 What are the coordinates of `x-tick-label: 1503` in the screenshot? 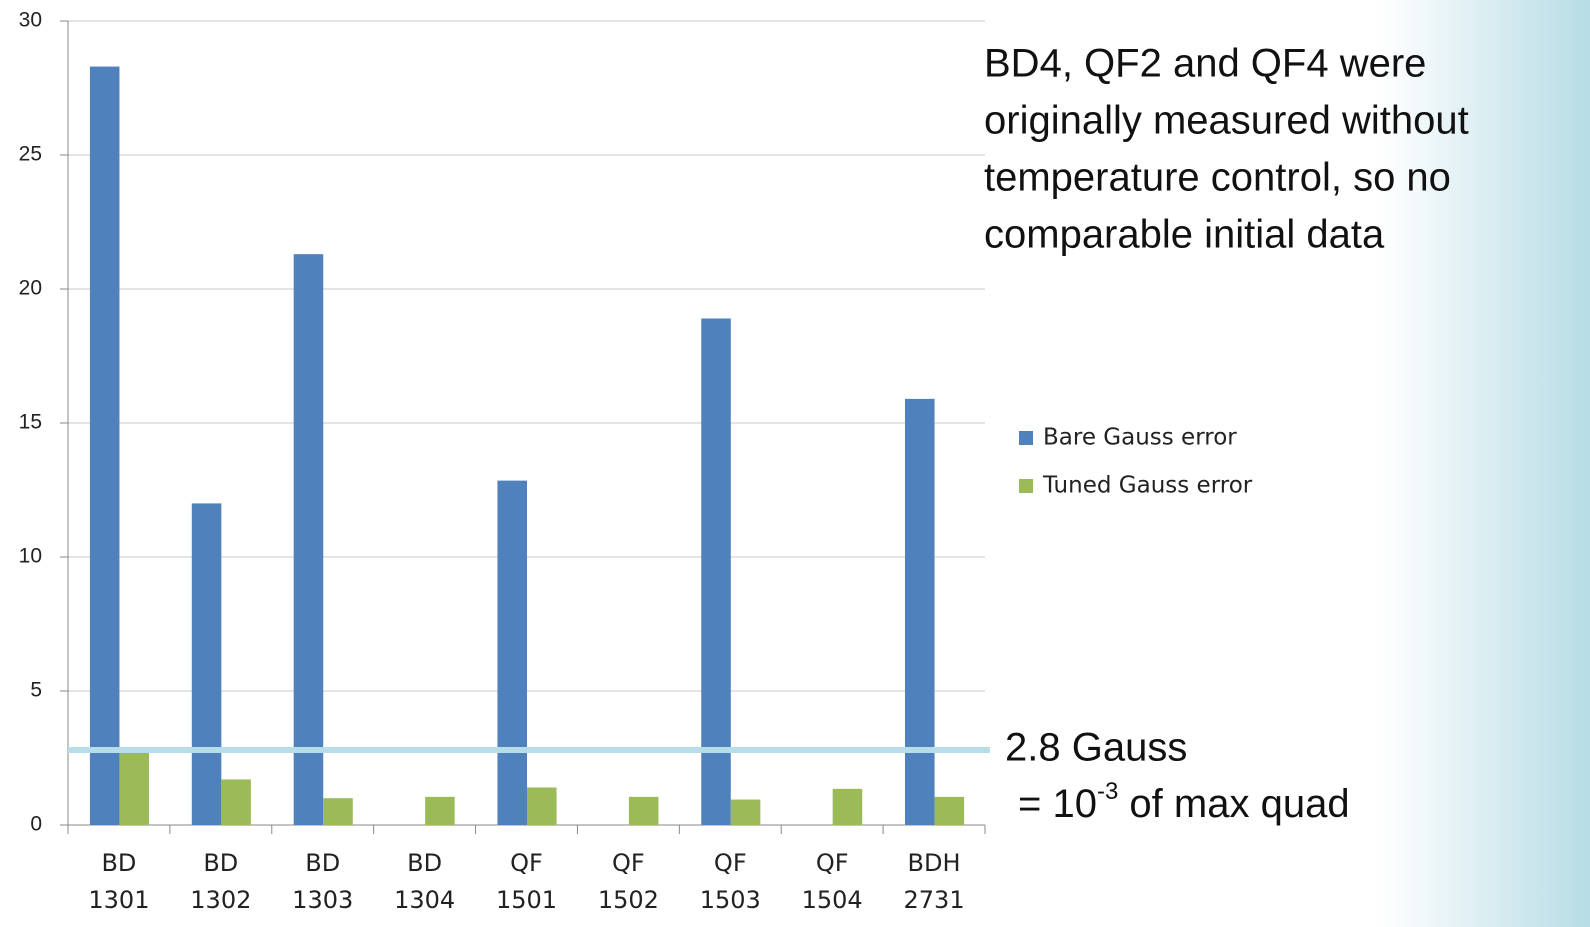 It's located at (730, 900).